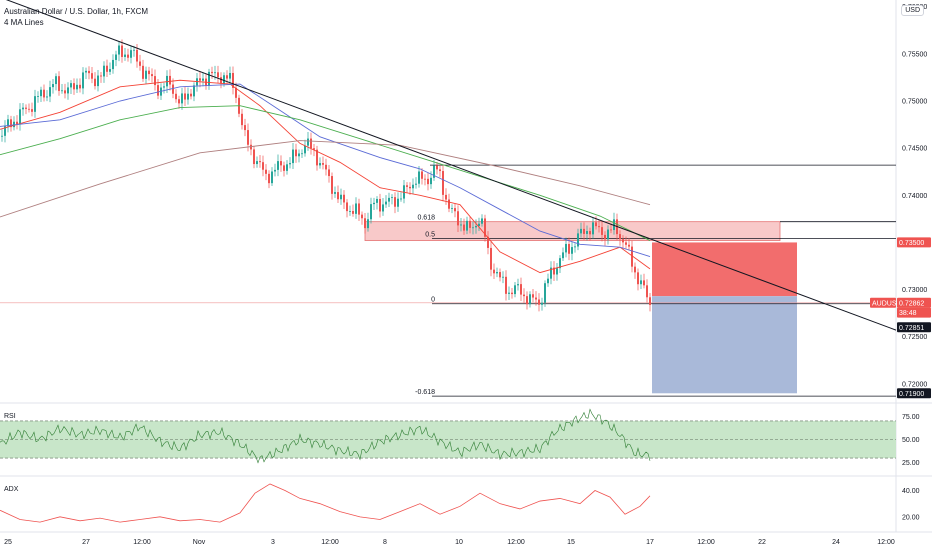 Image resolution: width=932 pixels, height=550 pixels. What do you see at coordinates (908, 313) in the screenshot?
I see `price-tag-label: 38:48` at bounding box center [908, 313].